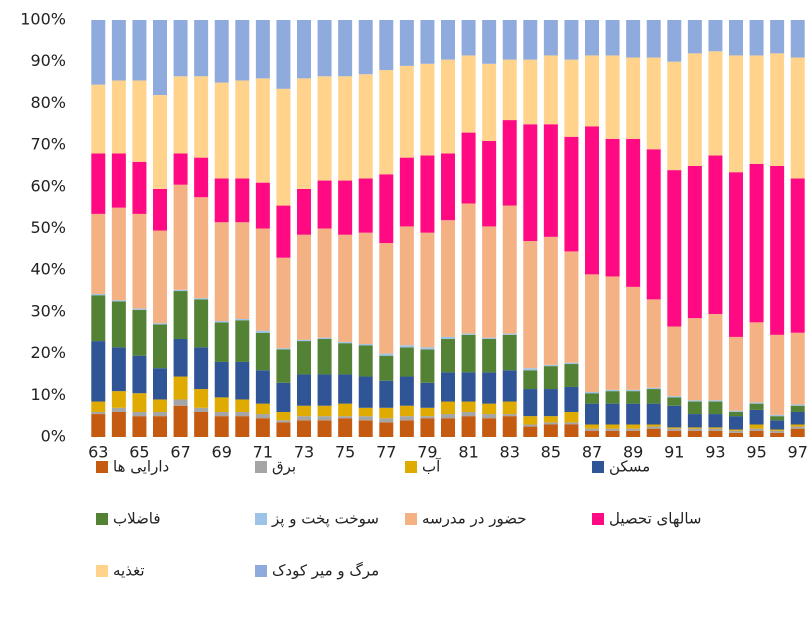 The width and height of the screenshot is (812, 627). I want to click on y-tick-label: 40%, so click(48, 269).